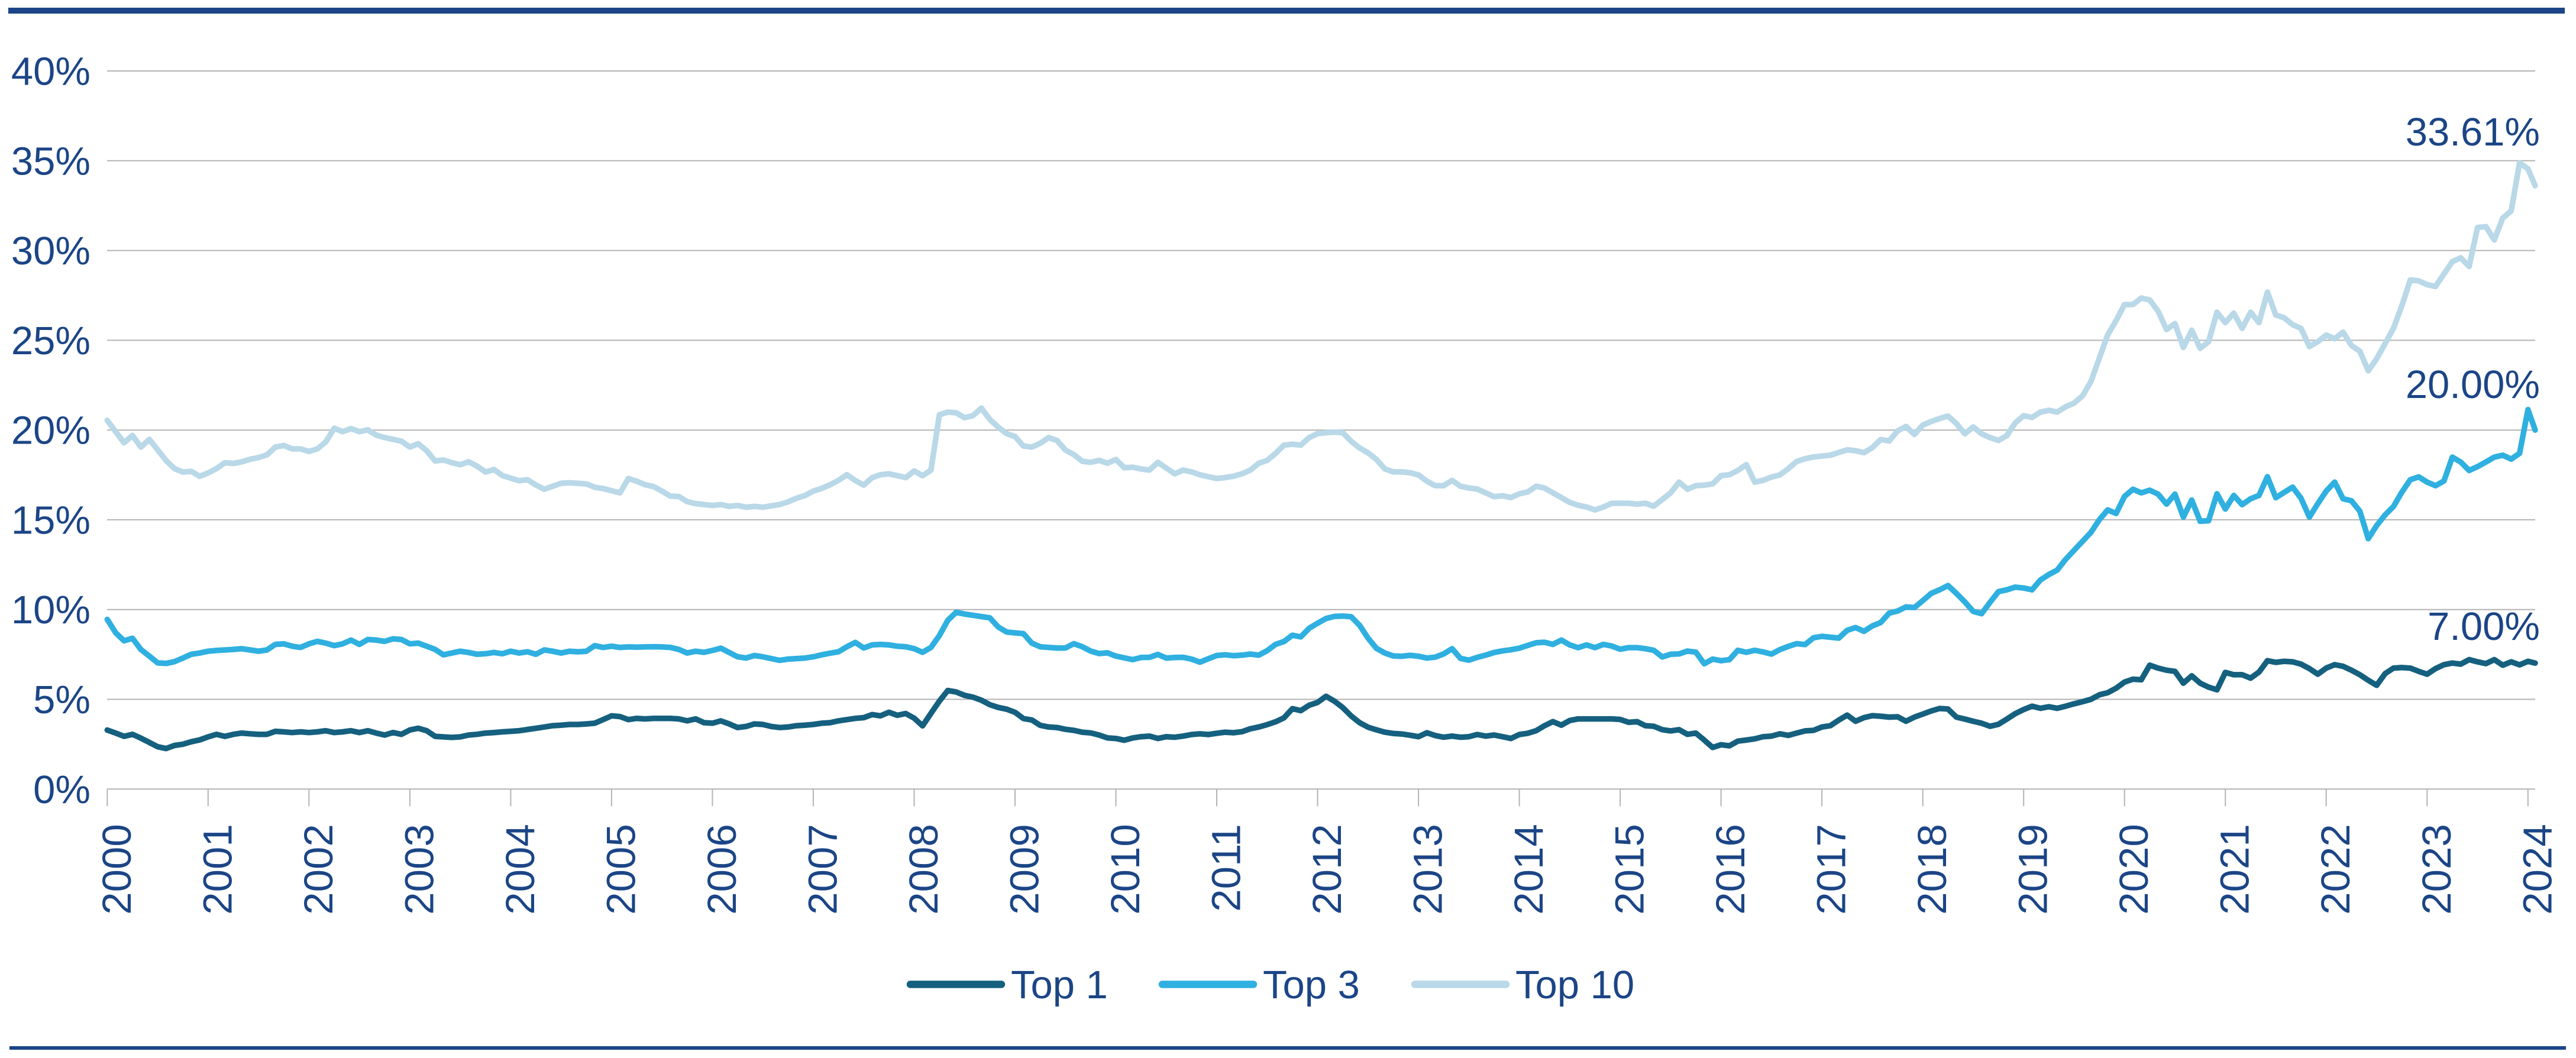 Image resolution: width=2576 pixels, height=1058 pixels. What do you see at coordinates (62, 790) in the screenshot?
I see `svg-text: 0%` at bounding box center [62, 790].